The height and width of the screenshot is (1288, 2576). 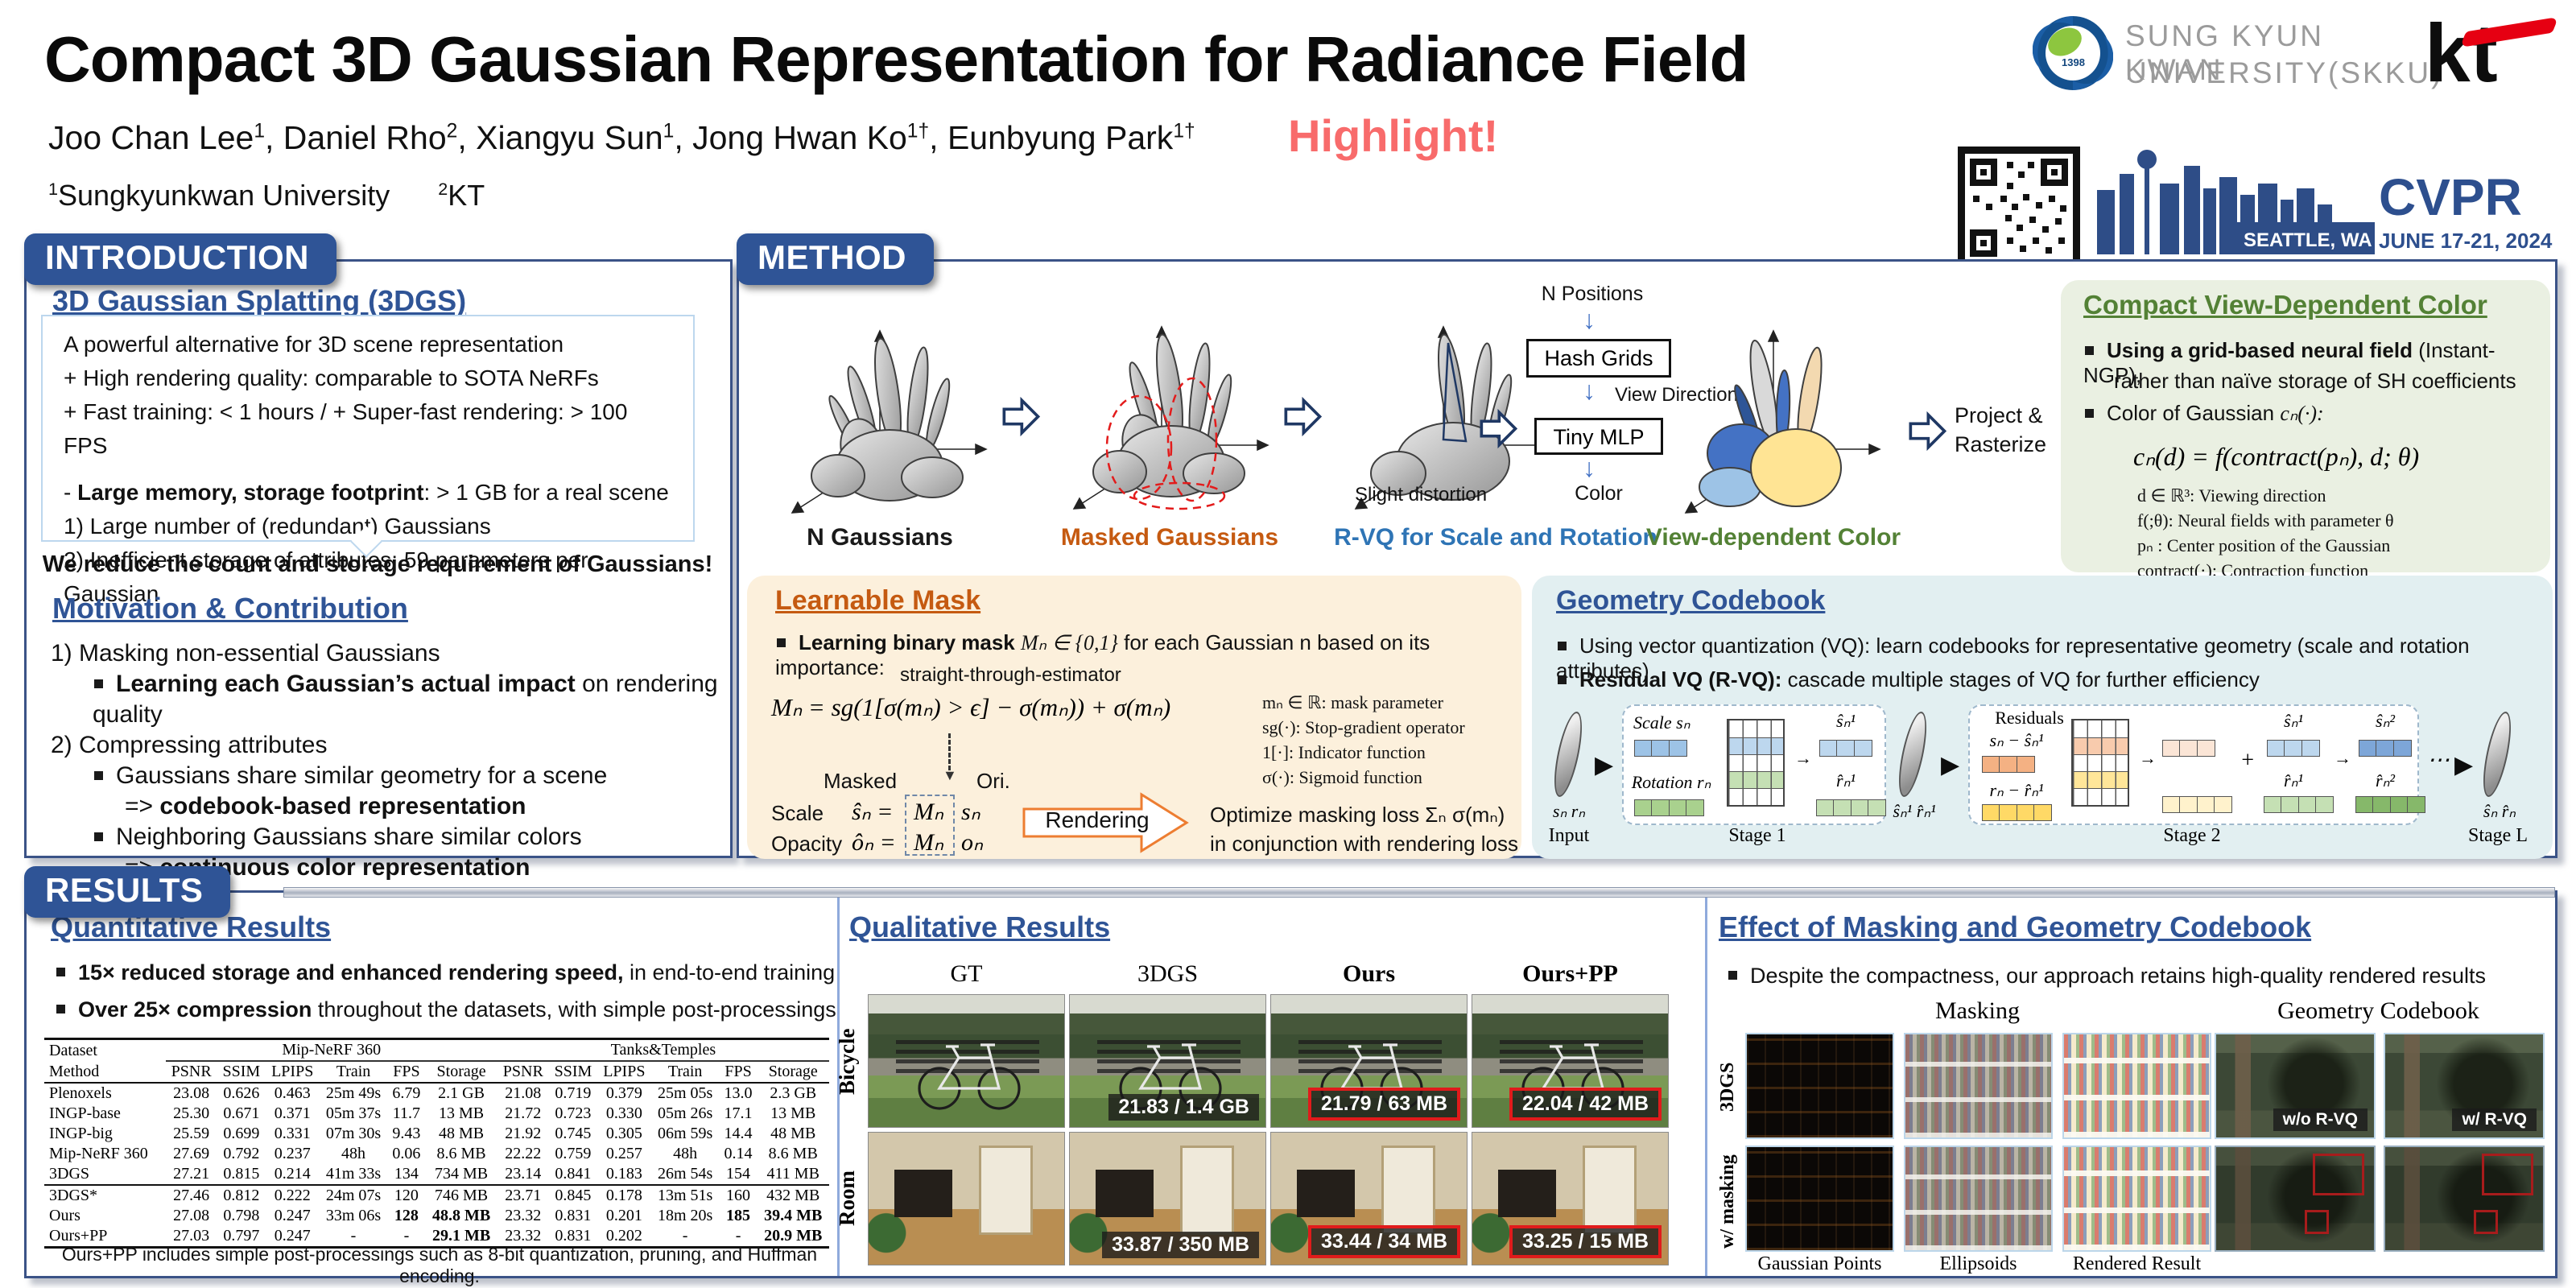 What do you see at coordinates (1757, 835) in the screenshot?
I see `stage1-label: Stage 1` at bounding box center [1757, 835].